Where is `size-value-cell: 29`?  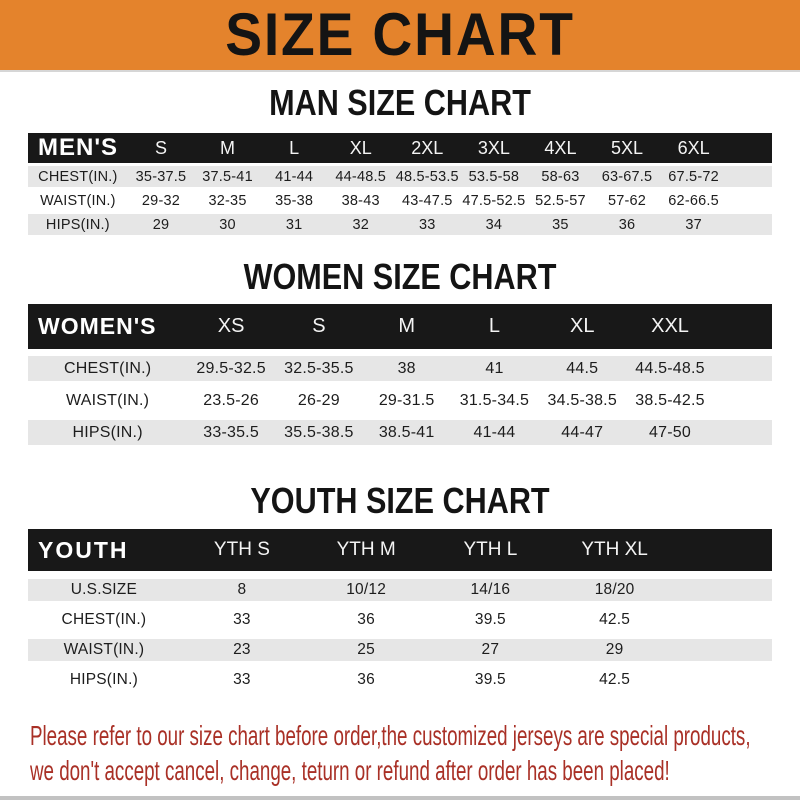 size-value-cell: 29 is located at coordinates (614, 650).